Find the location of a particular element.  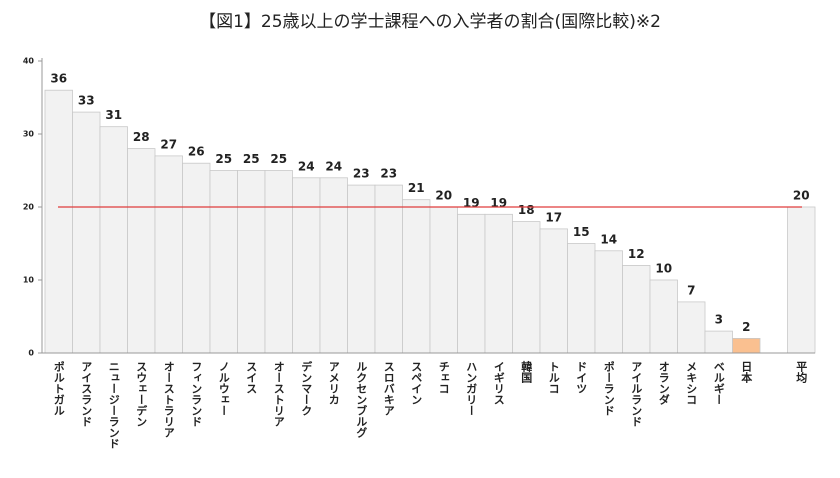

x-tick-label: スペイン is located at coordinates (416, 383).